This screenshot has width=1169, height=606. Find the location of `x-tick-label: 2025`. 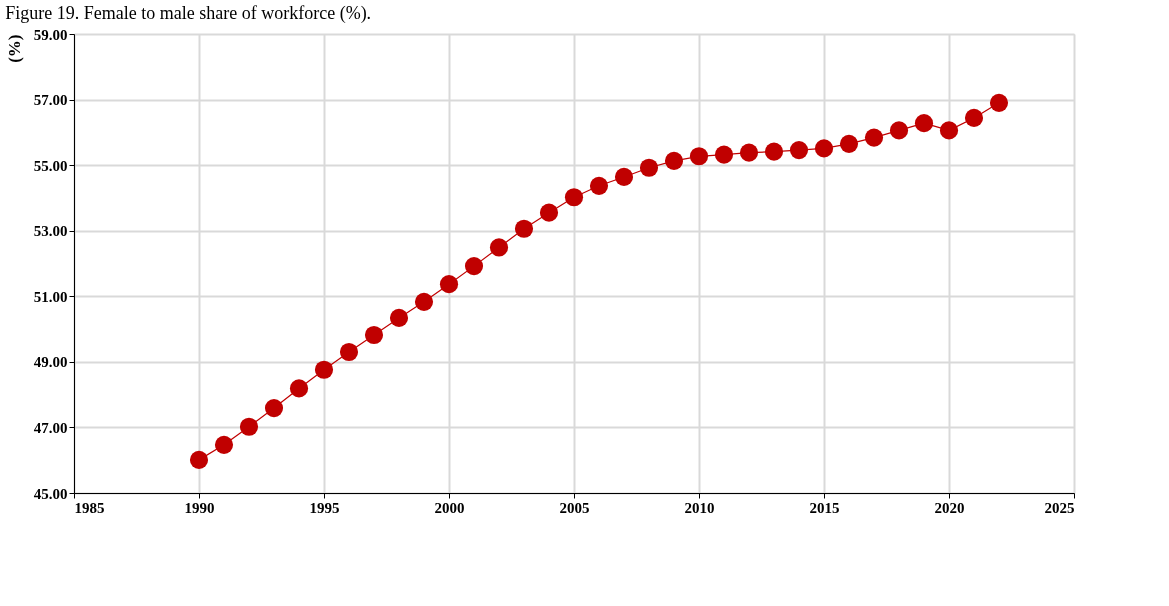

x-tick-label: 2025 is located at coordinates (1059, 507).